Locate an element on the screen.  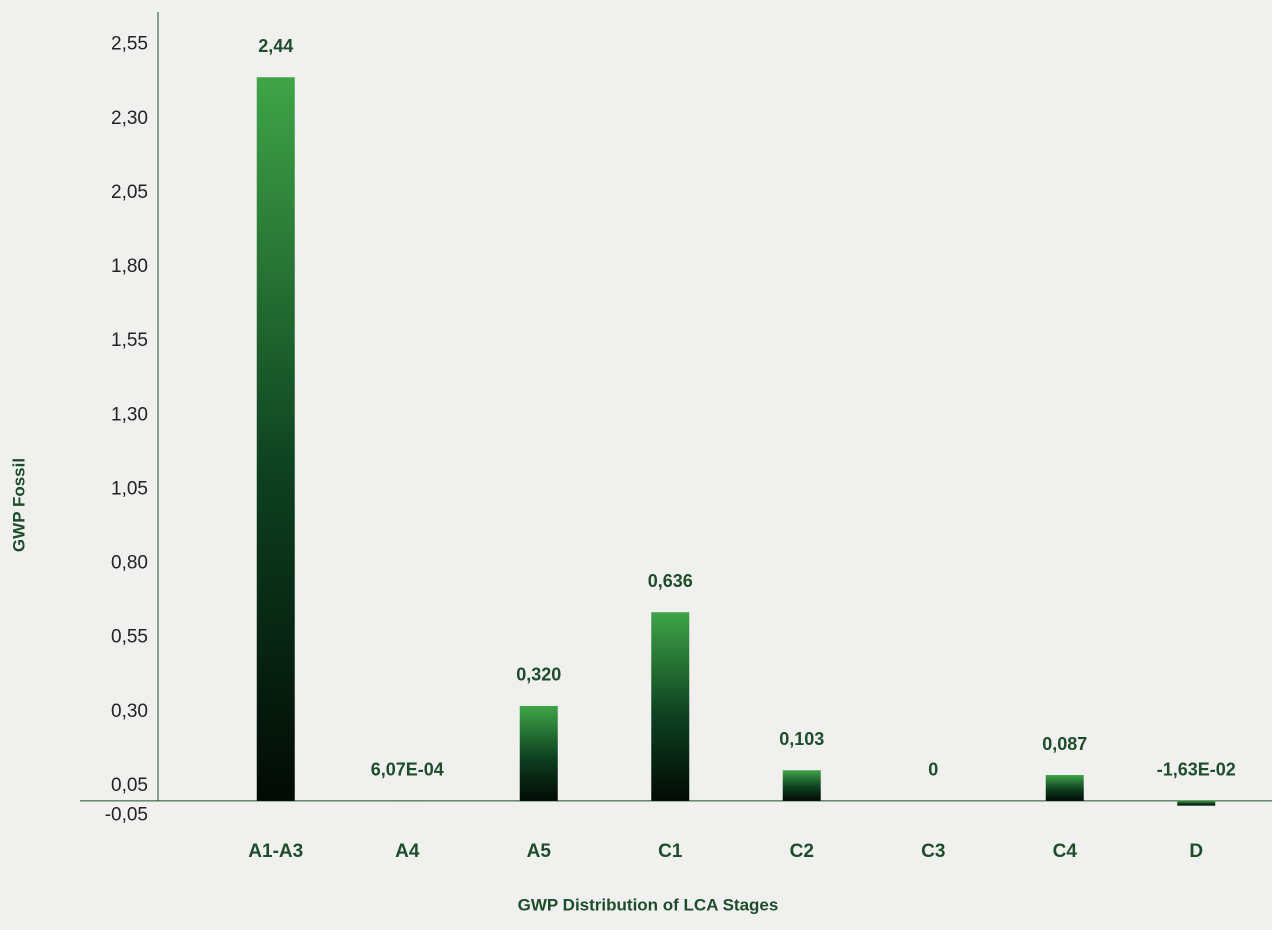
y-tick-label: -0,05 is located at coordinates (126, 815).